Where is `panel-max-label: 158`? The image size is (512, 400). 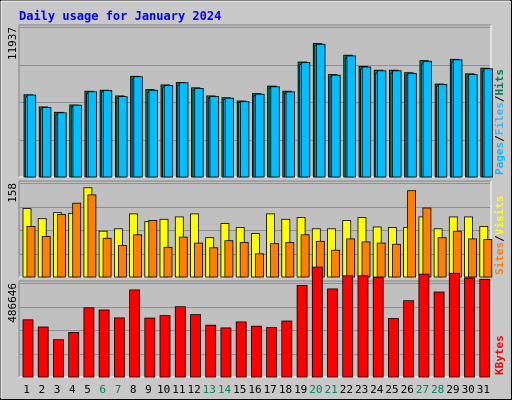
panel-max-label: 158 is located at coordinates (12, 193).